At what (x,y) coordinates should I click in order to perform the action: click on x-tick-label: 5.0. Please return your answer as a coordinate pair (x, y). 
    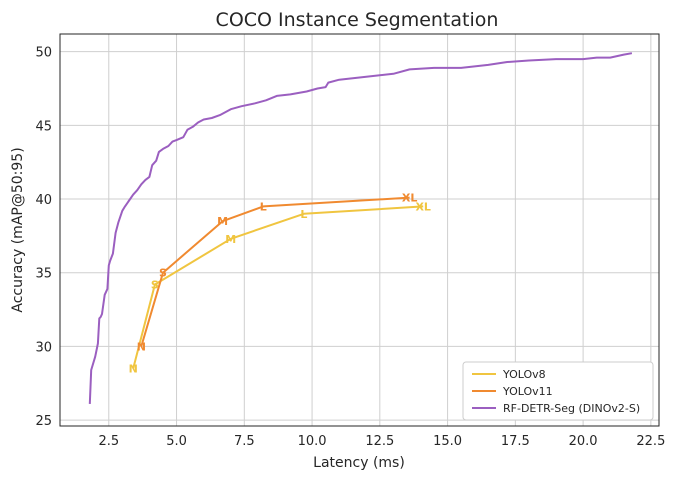
    Looking at the image, I should click on (176, 441).